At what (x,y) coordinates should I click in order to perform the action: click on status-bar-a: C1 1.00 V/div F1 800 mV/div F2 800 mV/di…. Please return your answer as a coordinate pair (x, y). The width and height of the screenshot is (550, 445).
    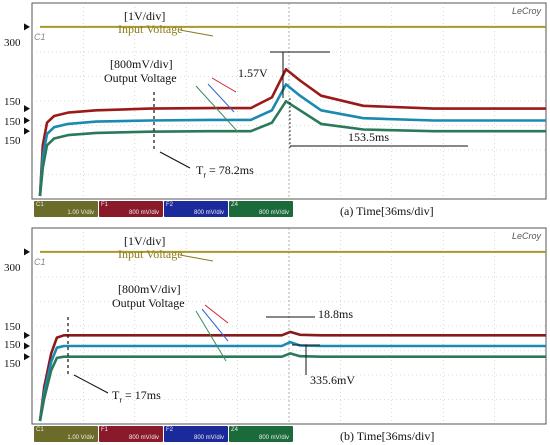
    Looking at the image, I should click on (163, 209).